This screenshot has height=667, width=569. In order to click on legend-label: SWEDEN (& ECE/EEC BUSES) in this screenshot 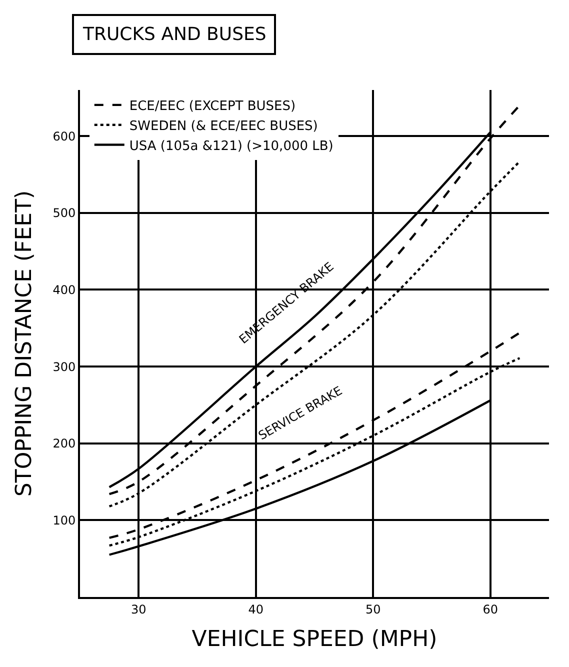, I will do `click(223, 126)`.